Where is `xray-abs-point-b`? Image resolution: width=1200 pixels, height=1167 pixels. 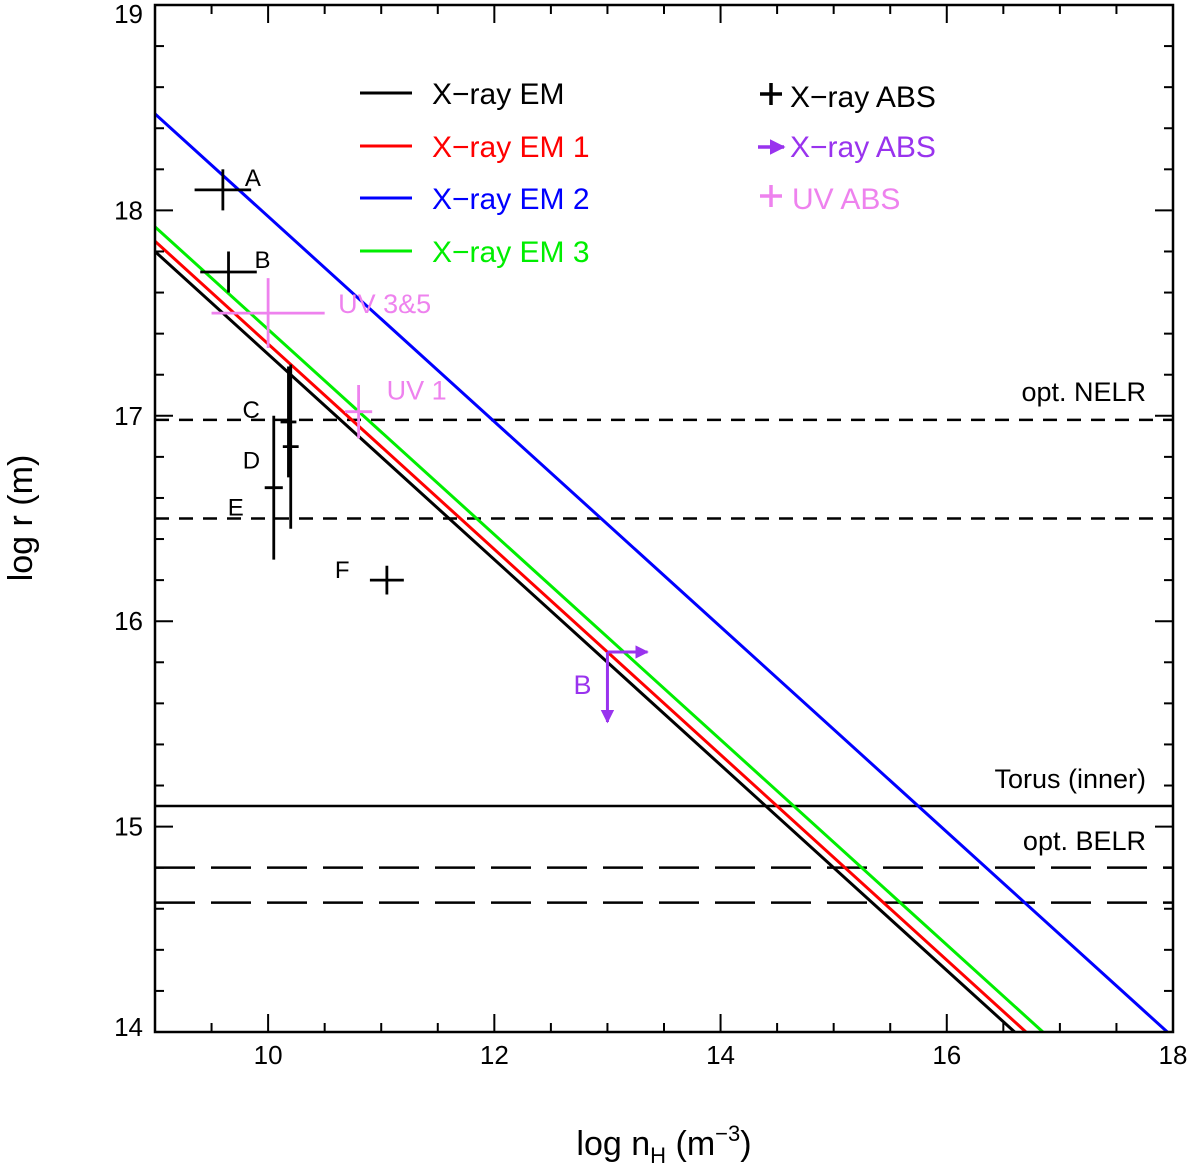 xray-abs-point-b is located at coordinates (228, 272).